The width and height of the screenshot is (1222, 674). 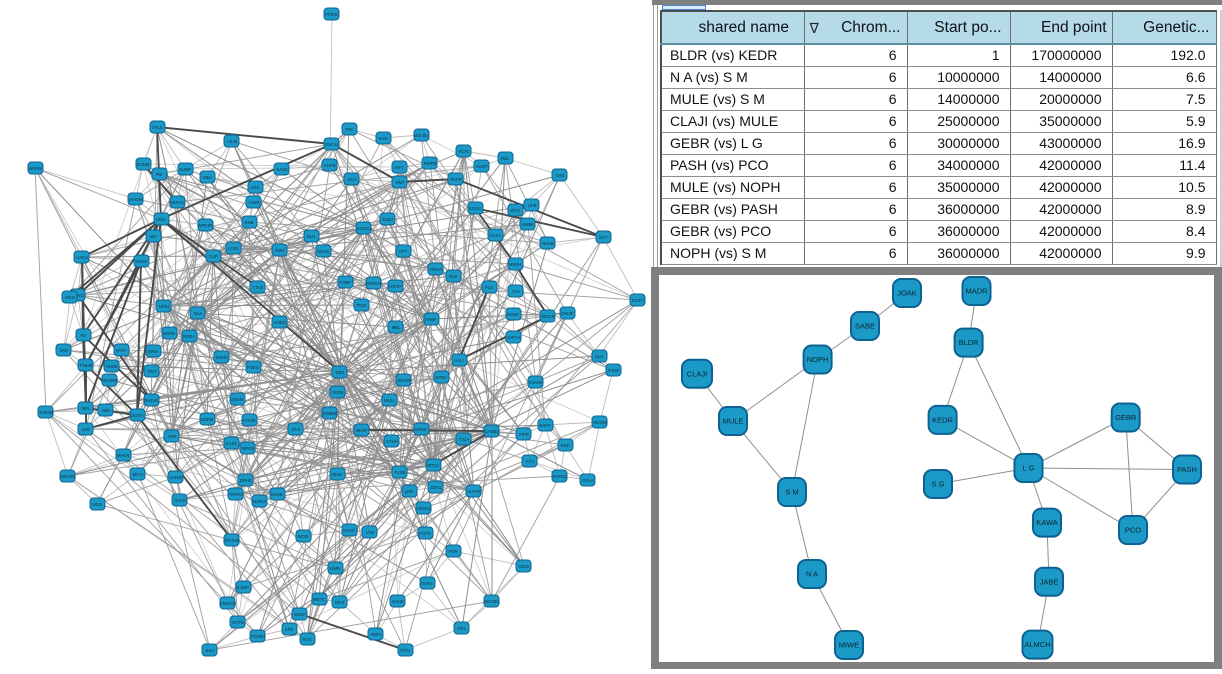 What do you see at coordinates (474, 491) in the screenshot?
I see `svg-text: ALFHK` at bounding box center [474, 491].